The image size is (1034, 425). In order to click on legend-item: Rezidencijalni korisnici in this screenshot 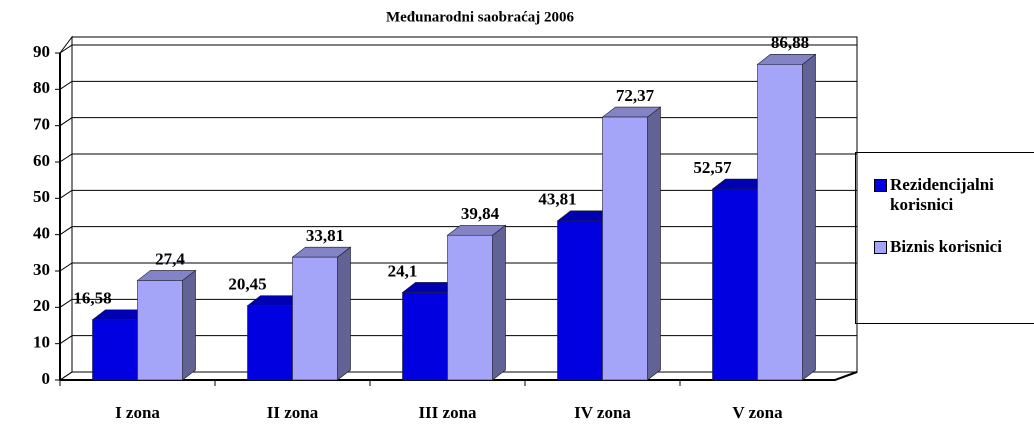, I will do `click(954, 195)`.